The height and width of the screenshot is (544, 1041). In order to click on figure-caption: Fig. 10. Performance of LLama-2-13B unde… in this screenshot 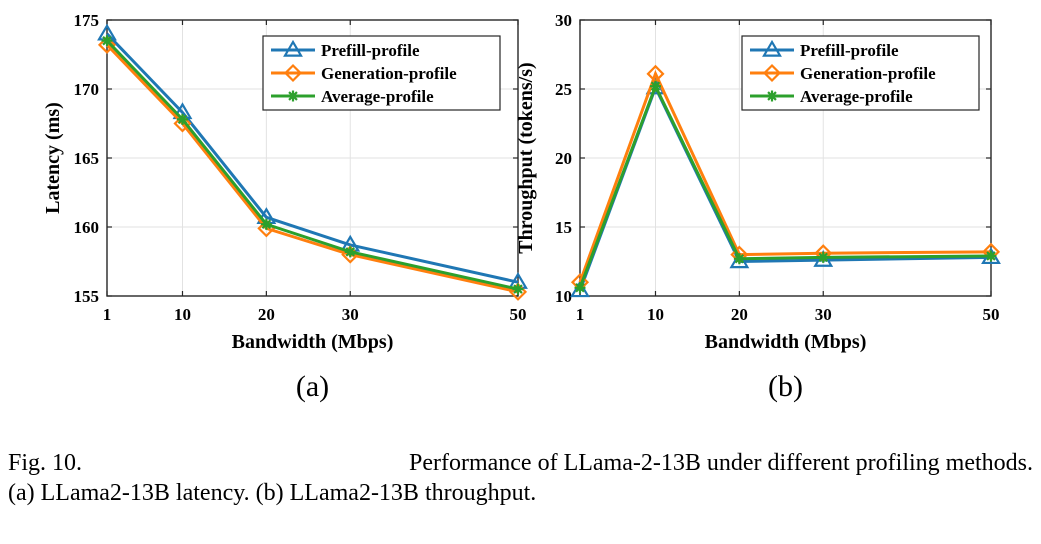, I will do `click(520, 478)`.